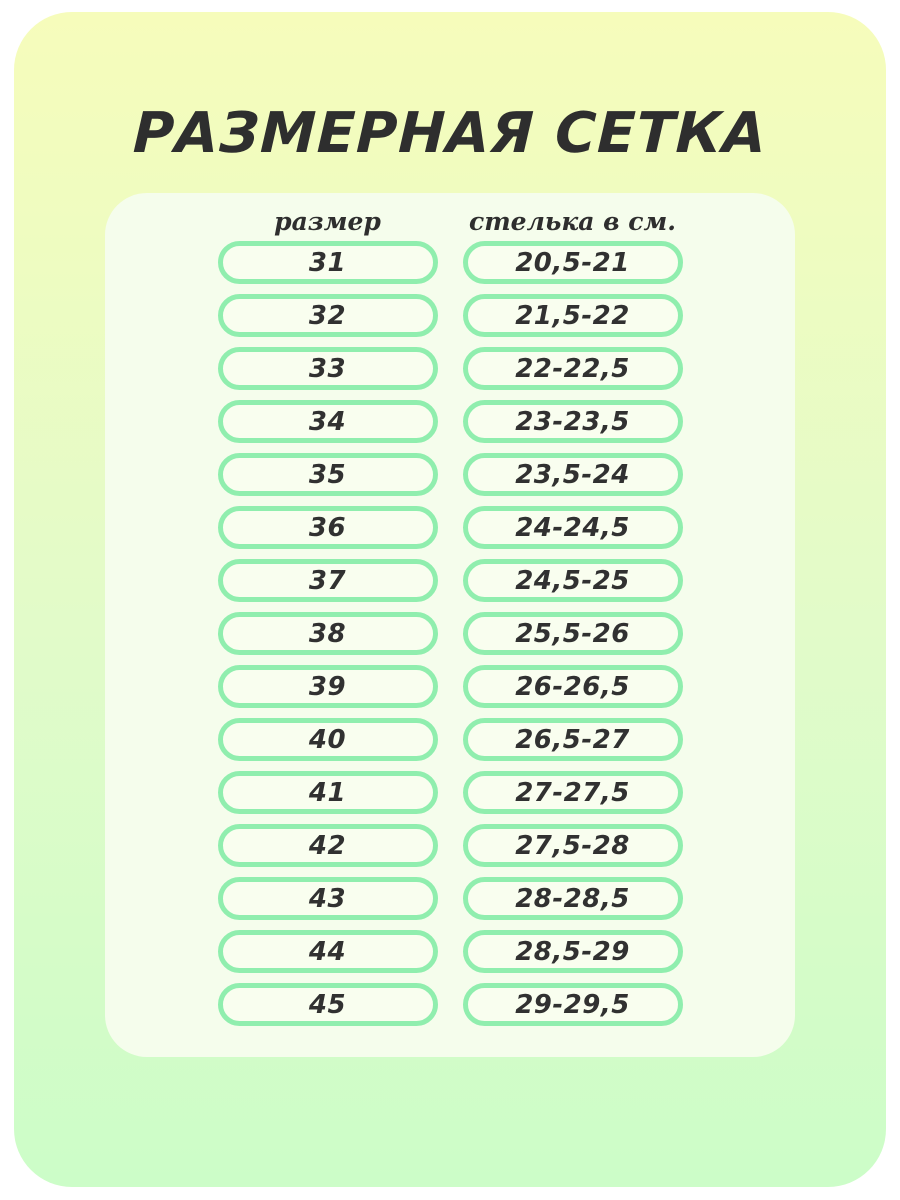  What do you see at coordinates (450, 315) in the screenshot?
I see `table-row: 32 21,5-22` at bounding box center [450, 315].